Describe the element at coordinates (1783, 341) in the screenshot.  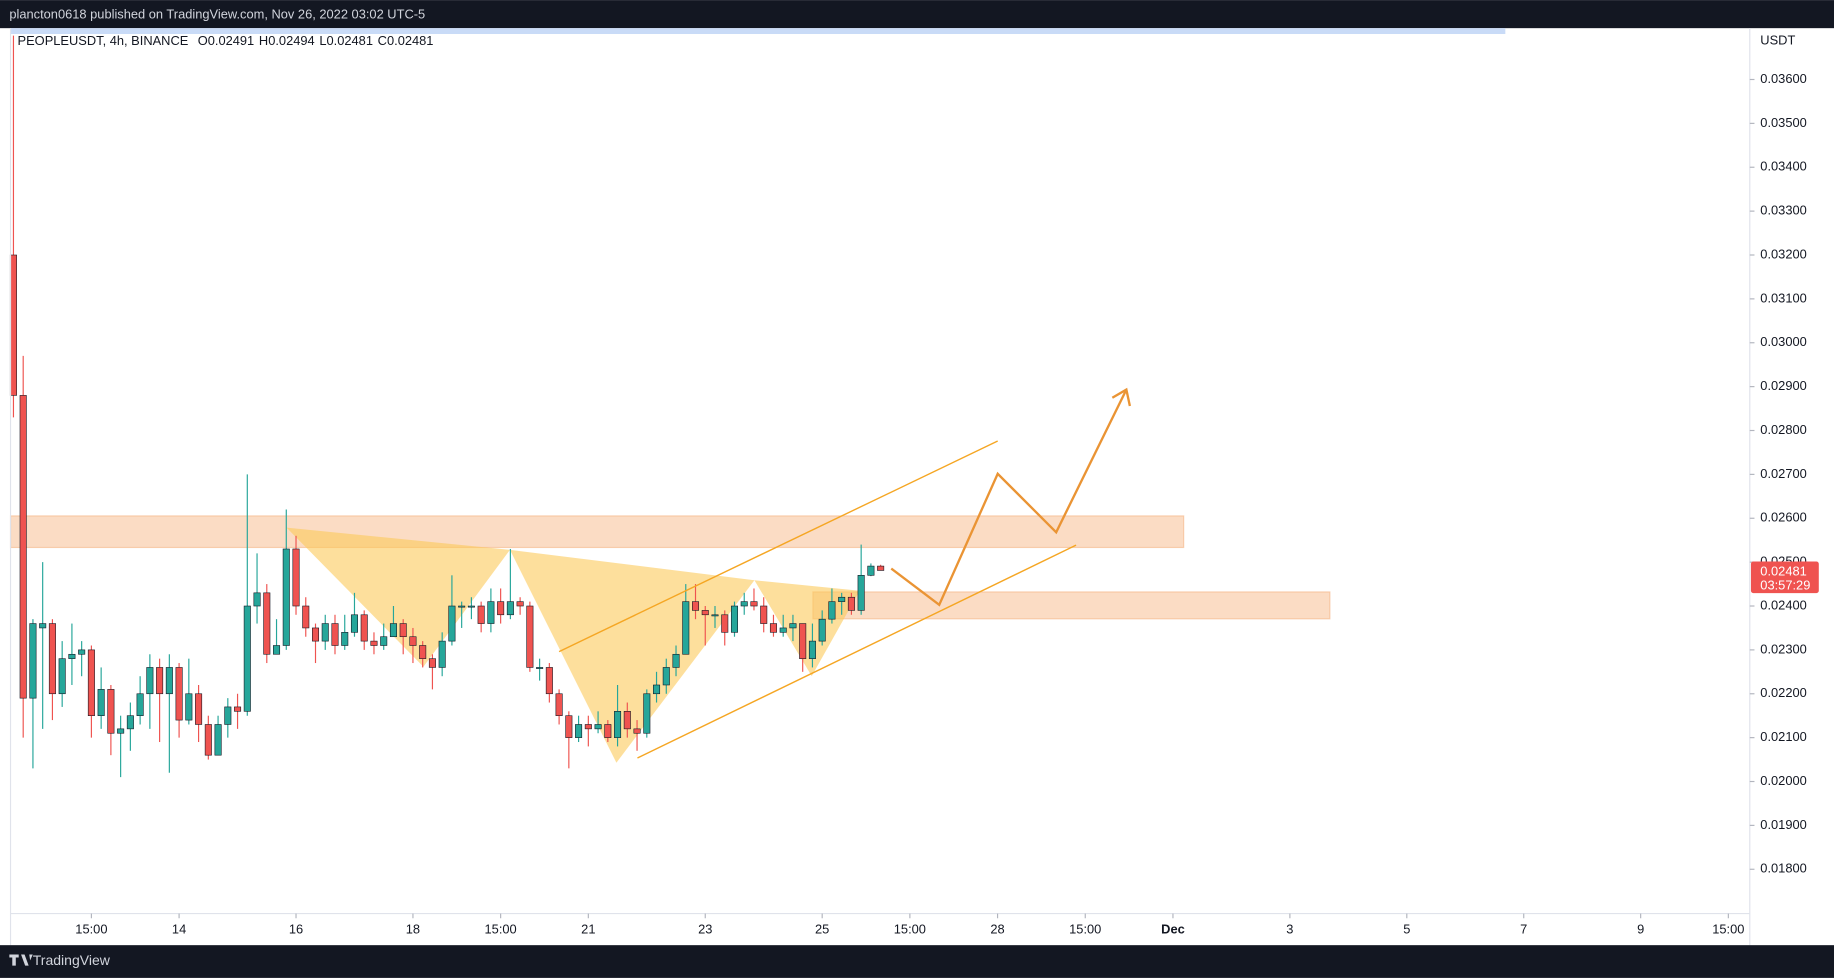
I see `y-tick-label: 0.03000` at that location.